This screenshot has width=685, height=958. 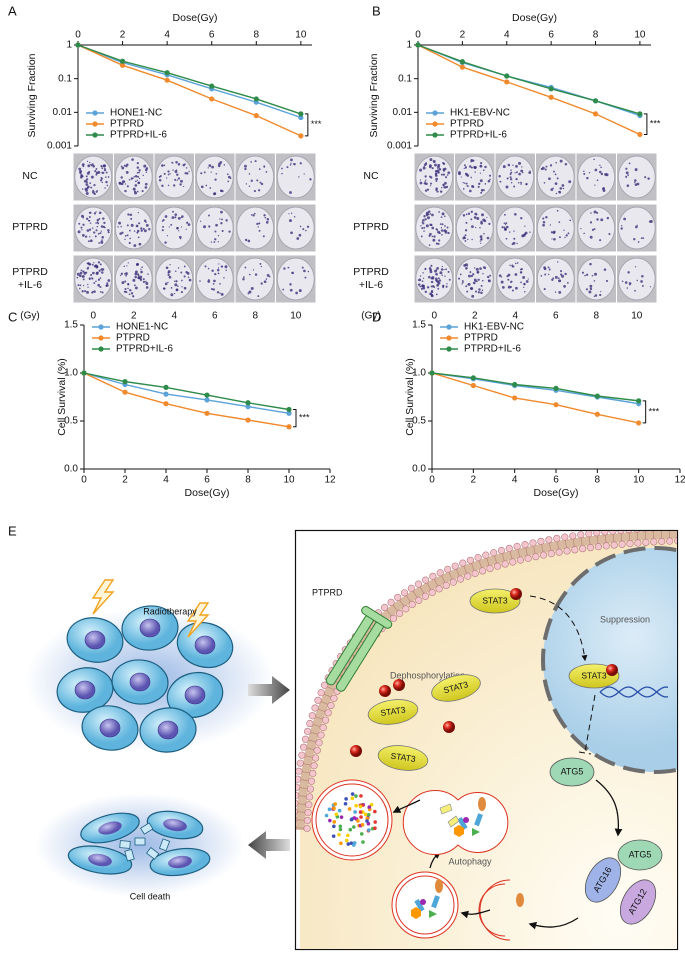 I want to click on dose-label: 2, so click(x=475, y=316).